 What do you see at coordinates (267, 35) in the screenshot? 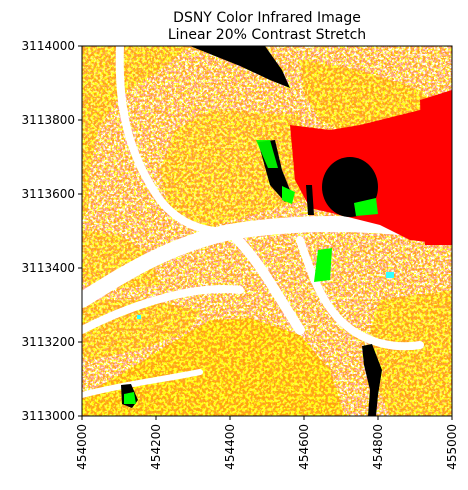
I see `chart-title-line-2: Linear 20% Contrast Stretch` at bounding box center [267, 35].